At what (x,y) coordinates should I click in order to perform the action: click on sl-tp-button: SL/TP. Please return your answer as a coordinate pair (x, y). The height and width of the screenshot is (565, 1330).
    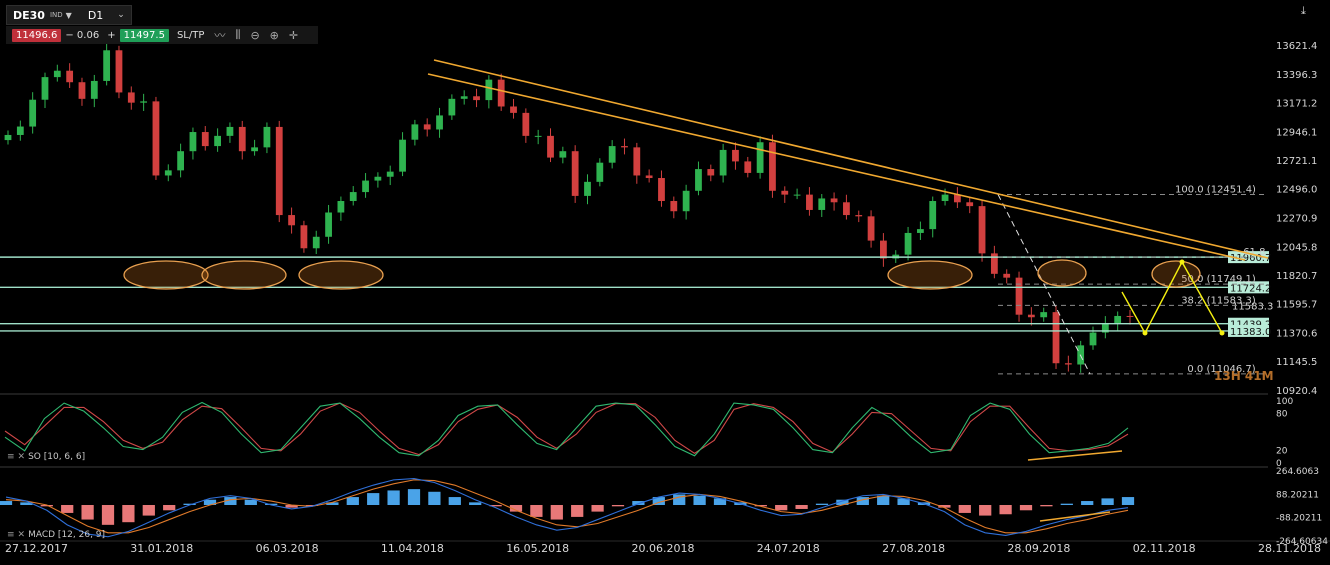
    Looking at the image, I should click on (190, 35).